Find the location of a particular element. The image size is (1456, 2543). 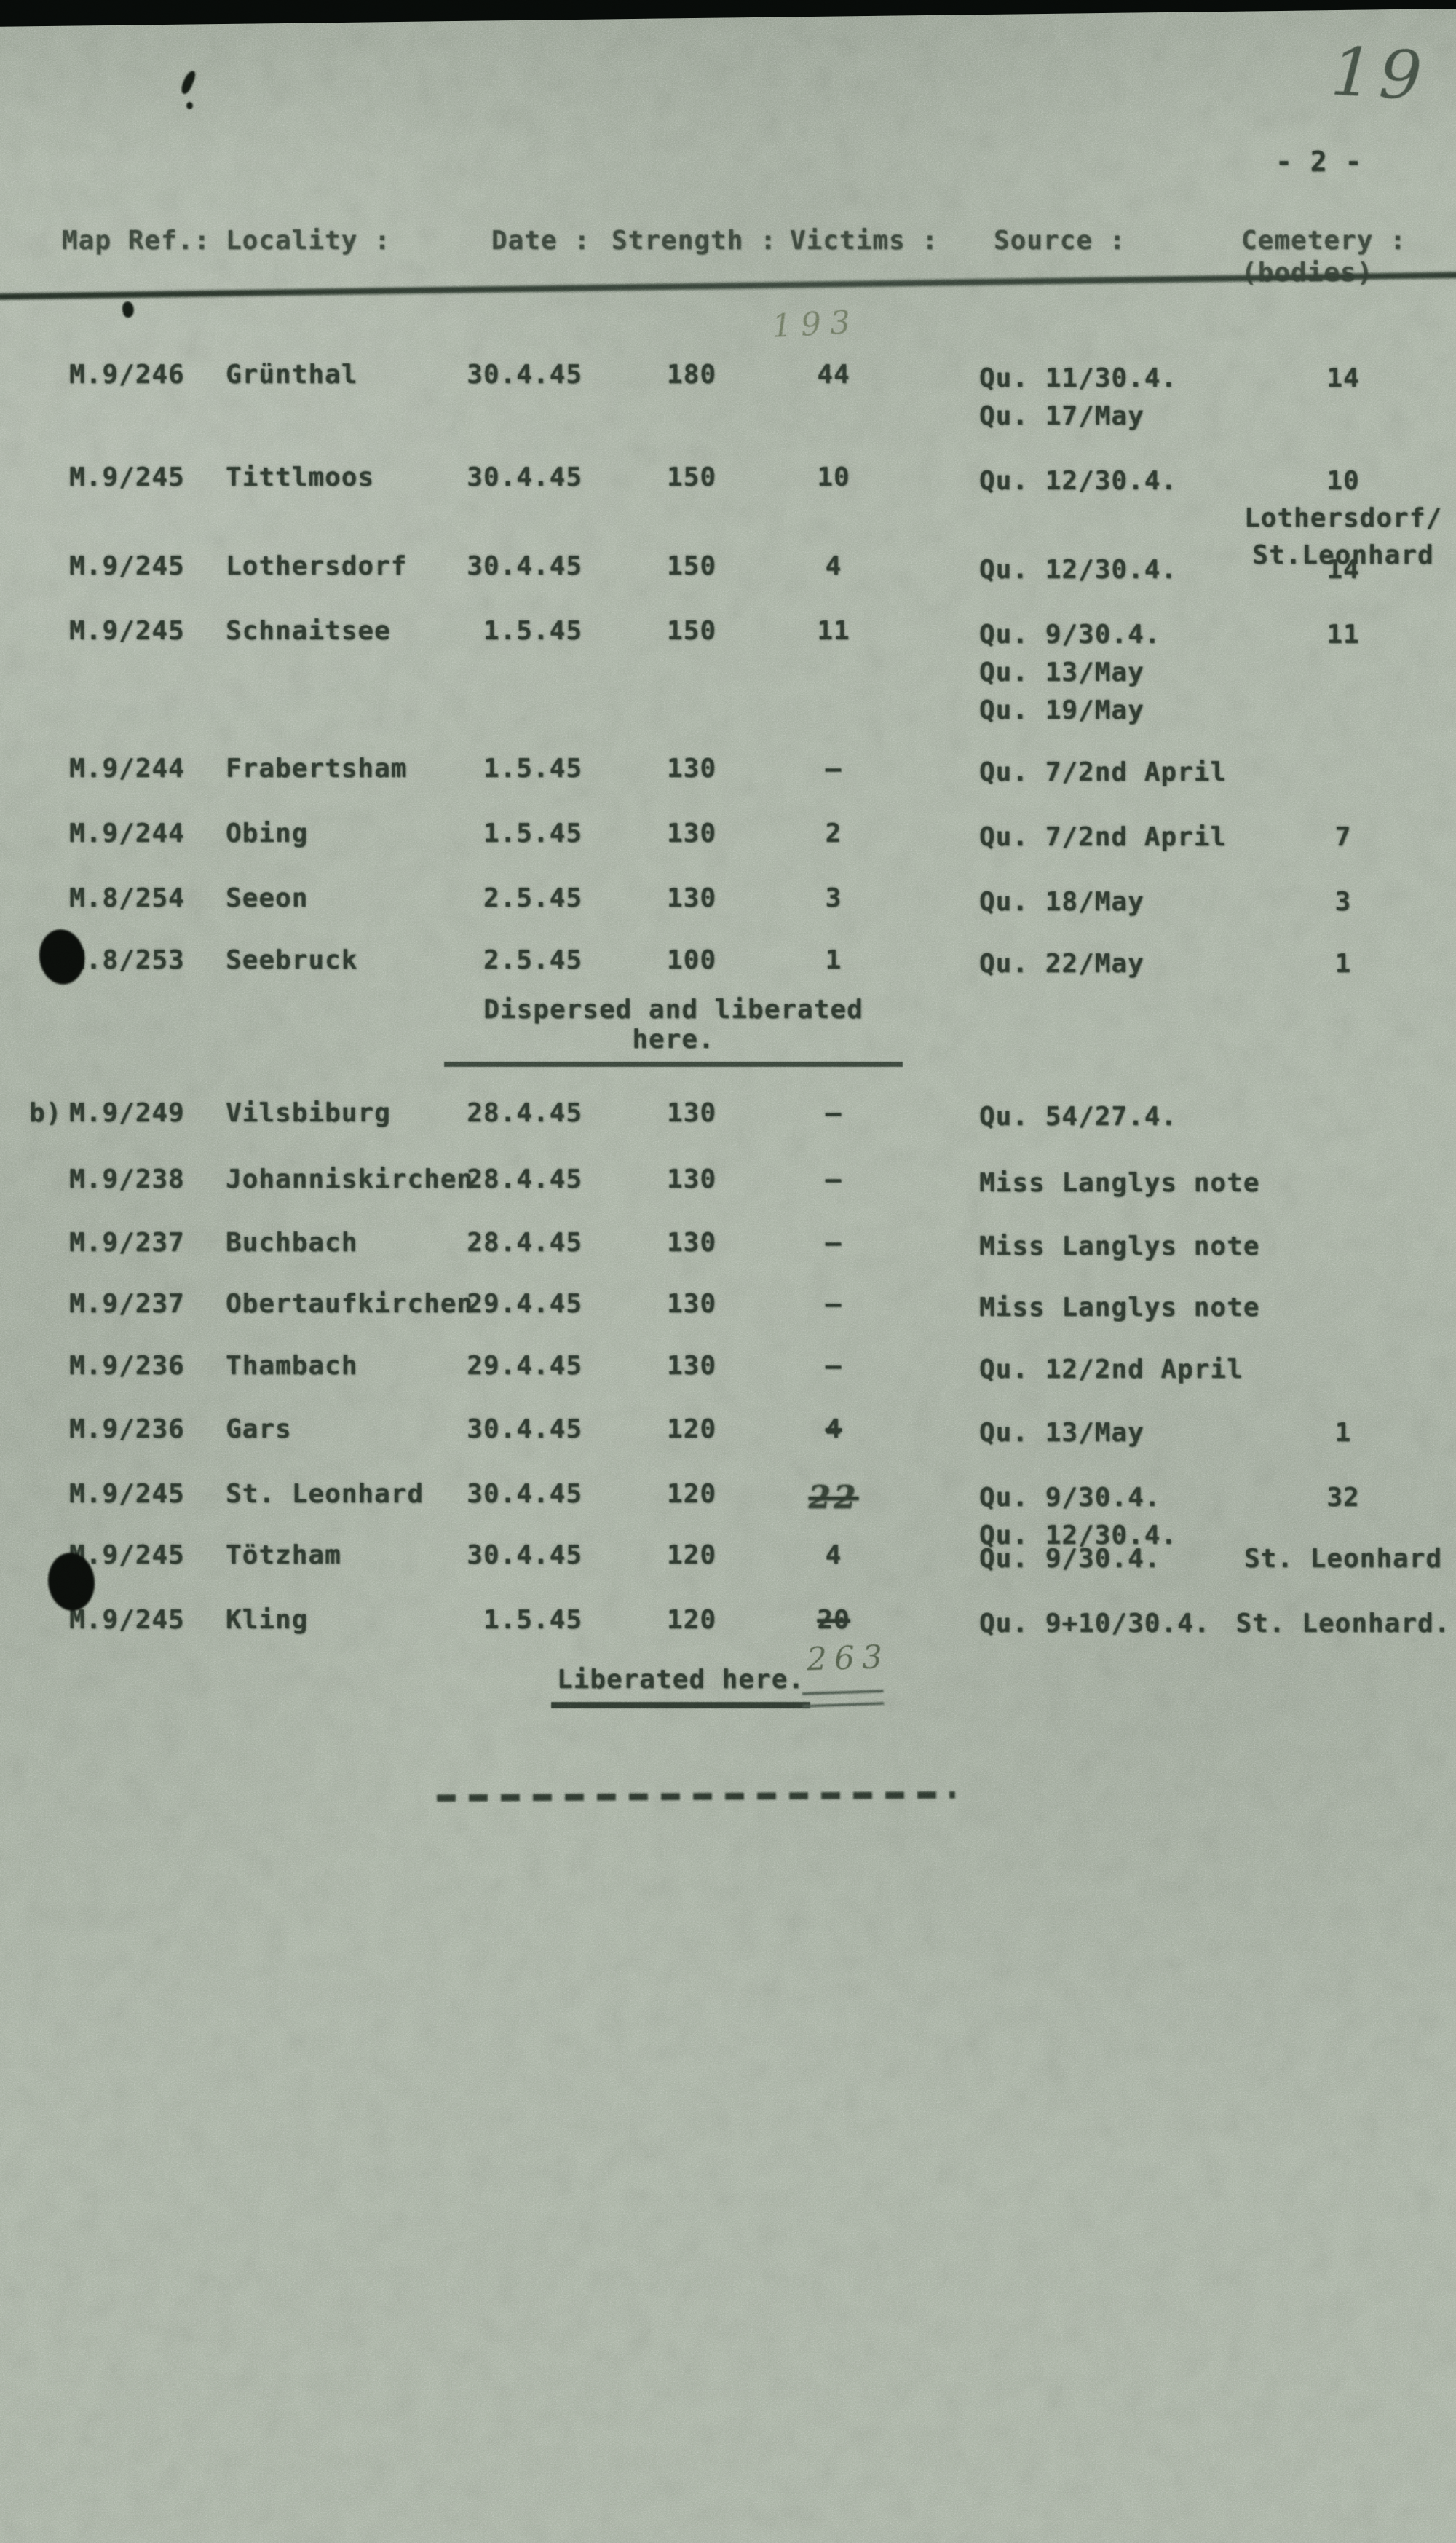

cemetery-line: 3 is located at coordinates (1343, 902).